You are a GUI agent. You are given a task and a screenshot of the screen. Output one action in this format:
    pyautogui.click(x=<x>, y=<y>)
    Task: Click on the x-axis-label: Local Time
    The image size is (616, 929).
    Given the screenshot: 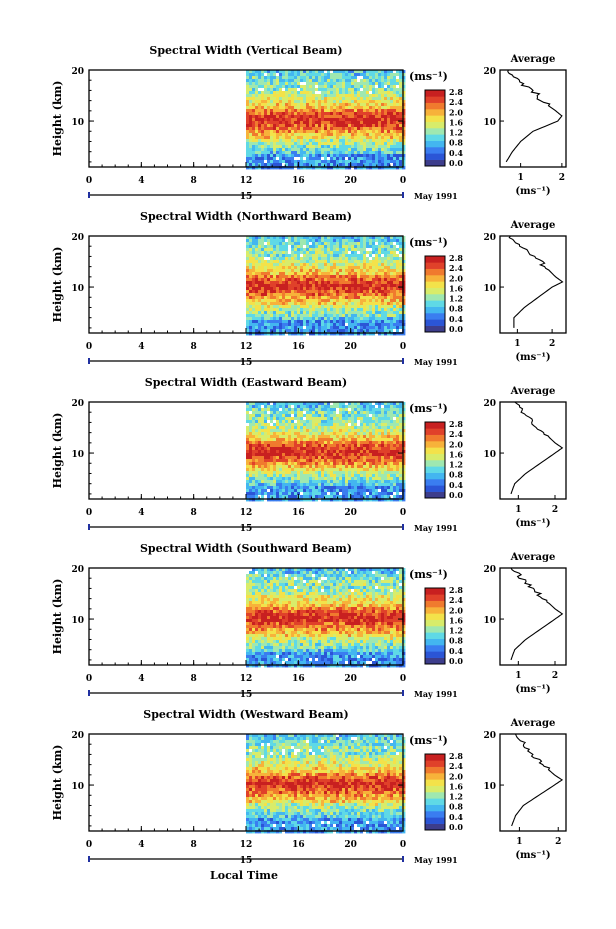 What is the action you would take?
    pyautogui.click(x=244, y=875)
    